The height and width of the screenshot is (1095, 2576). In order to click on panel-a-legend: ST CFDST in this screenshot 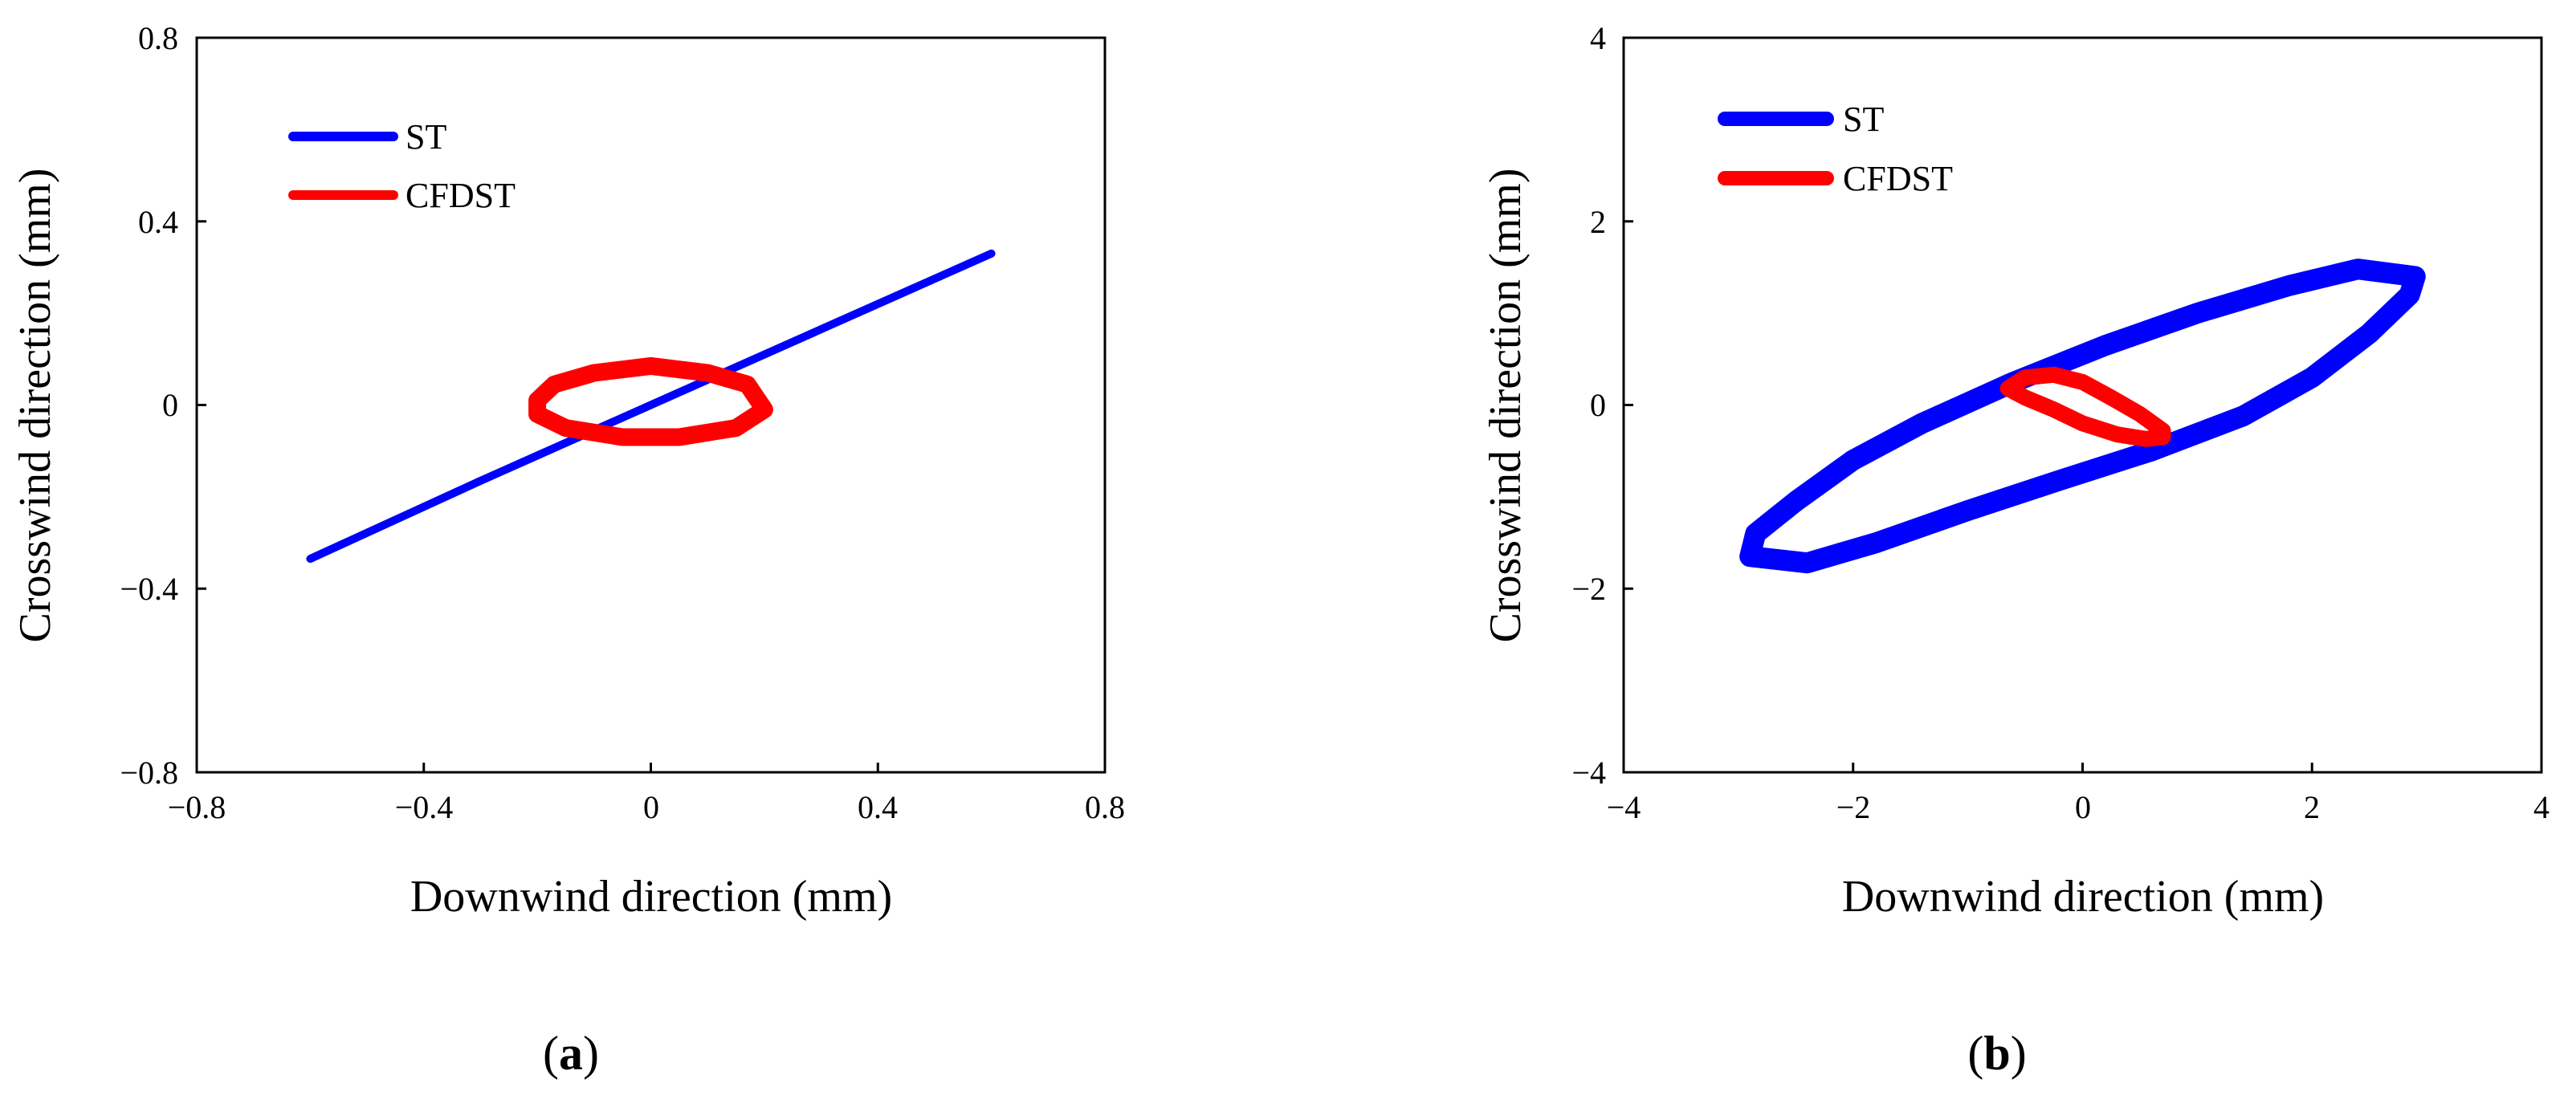, I will do `click(402, 166)`.